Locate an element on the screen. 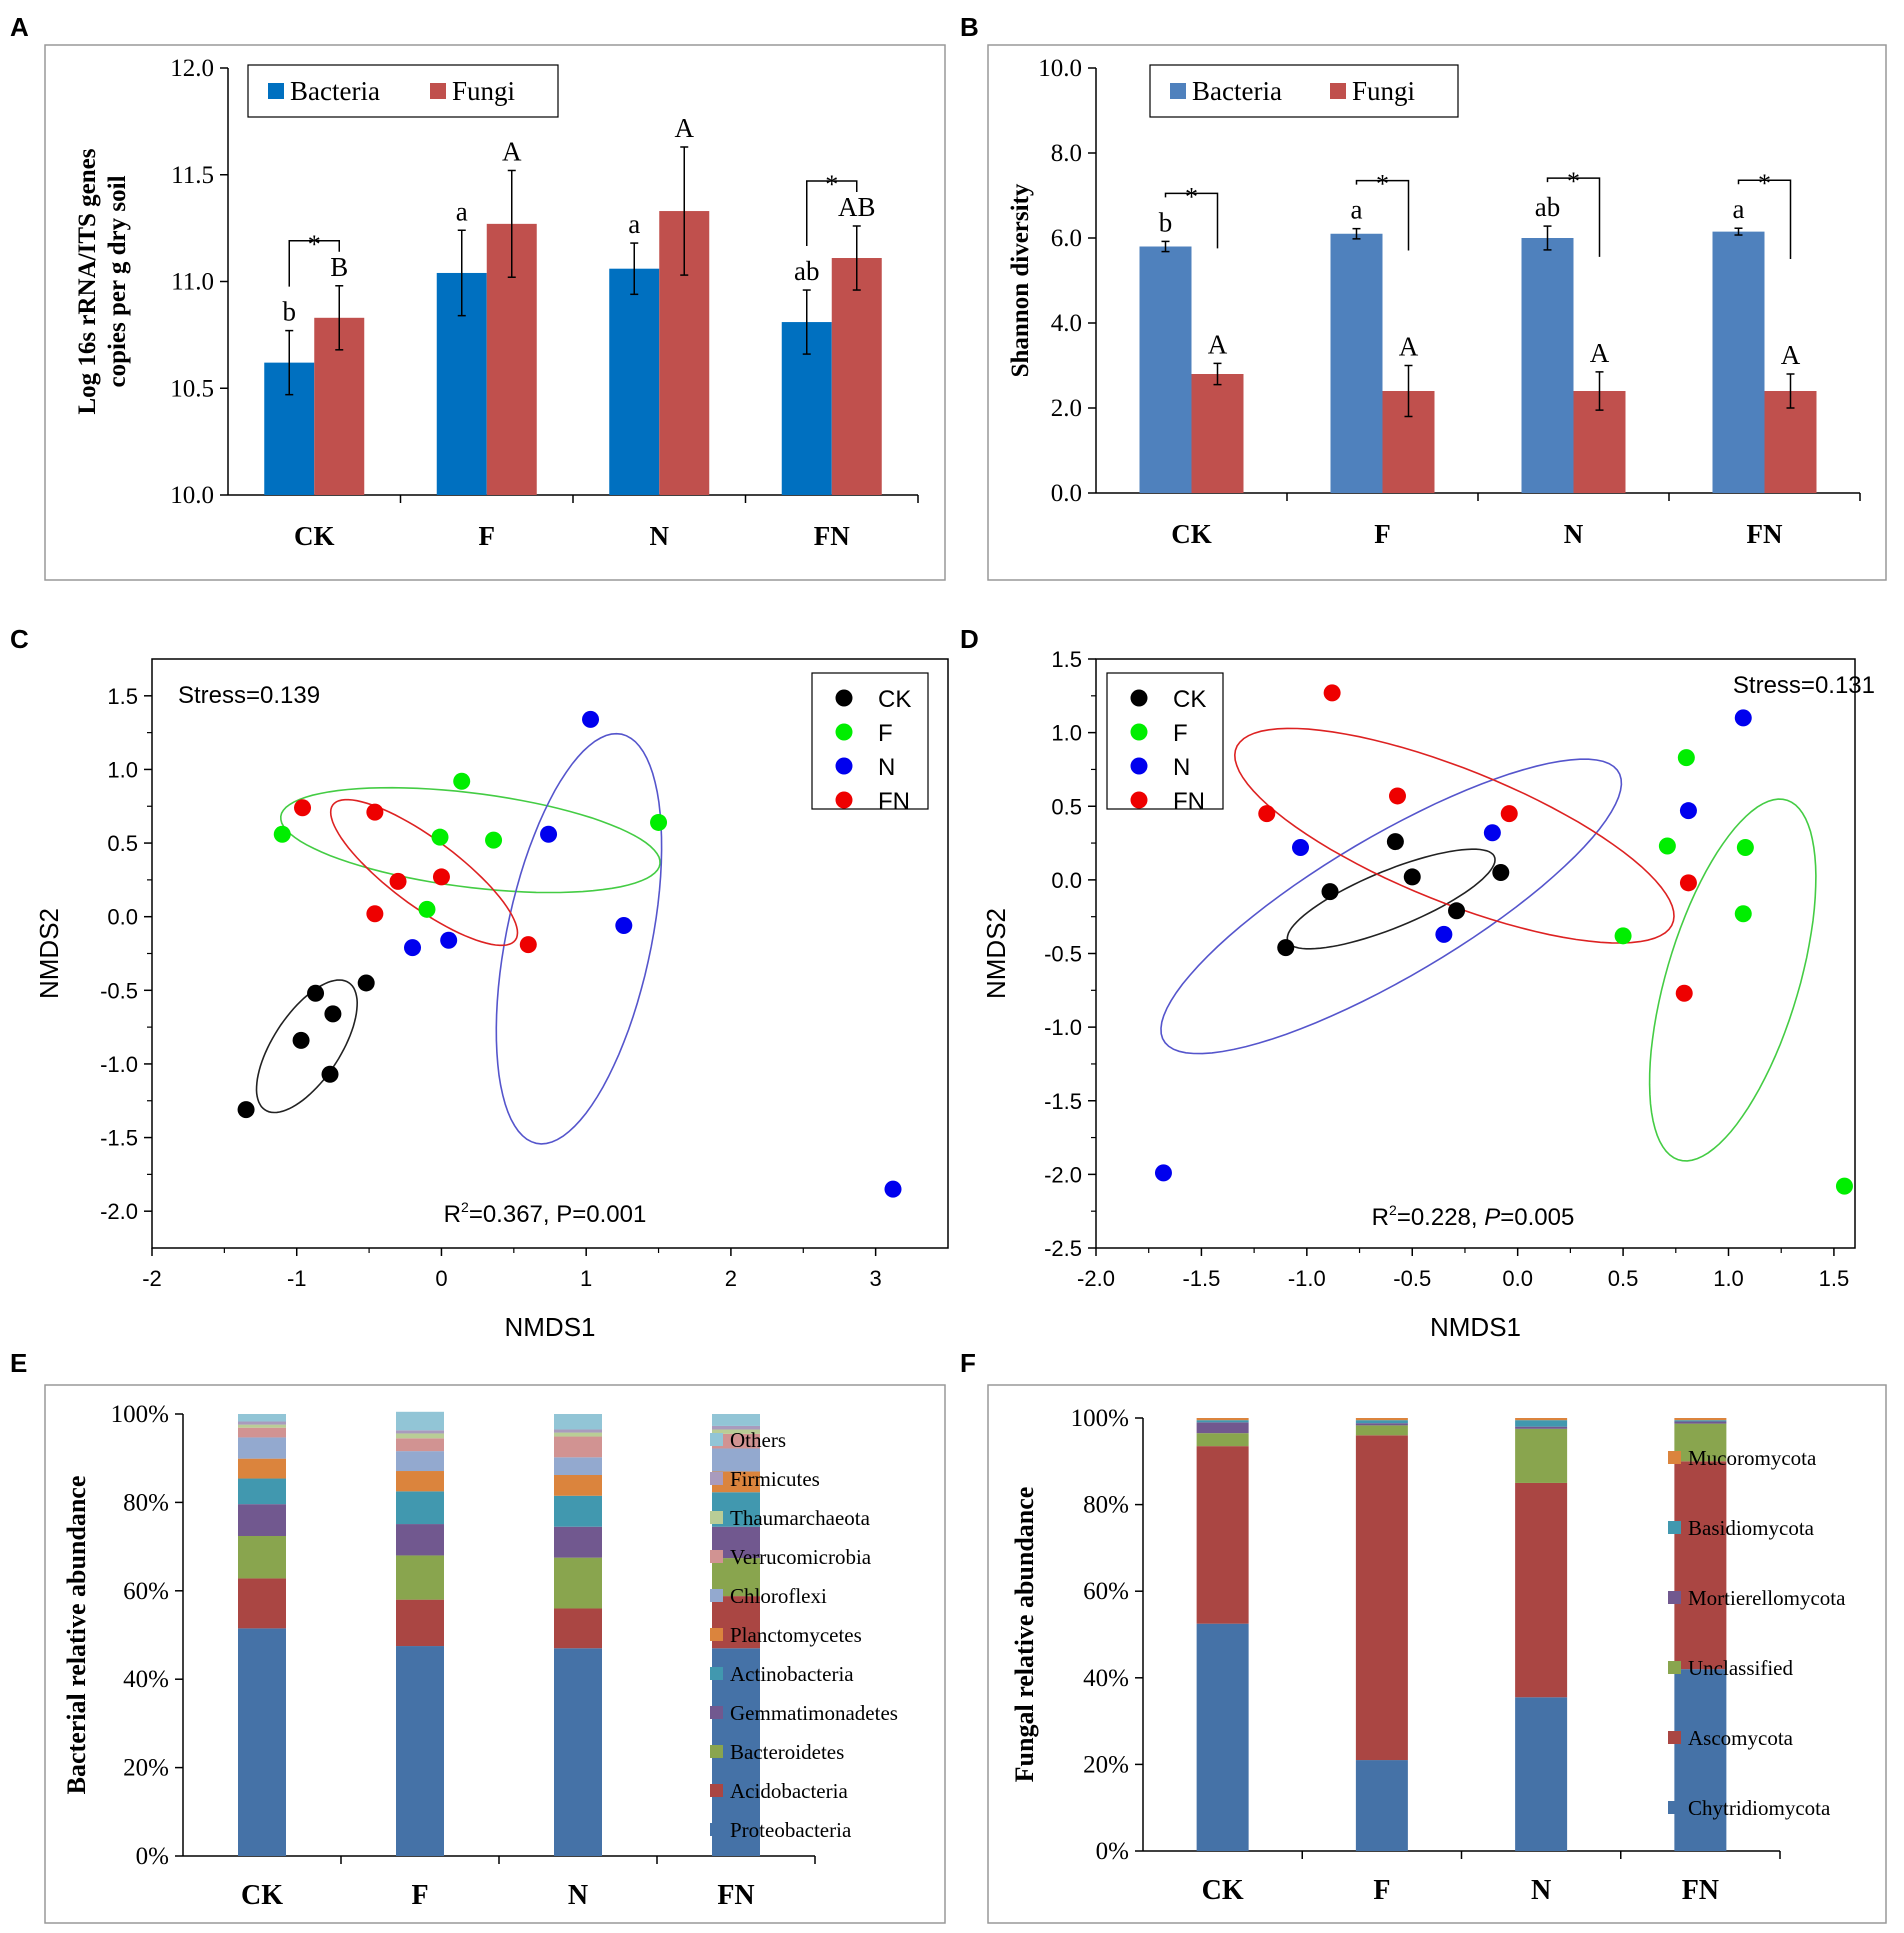 Image resolution: width=1904 pixels, height=1933 pixels. r2-p-annotation: R2=0.228, P=0.005 is located at coordinates (1473, 1216).